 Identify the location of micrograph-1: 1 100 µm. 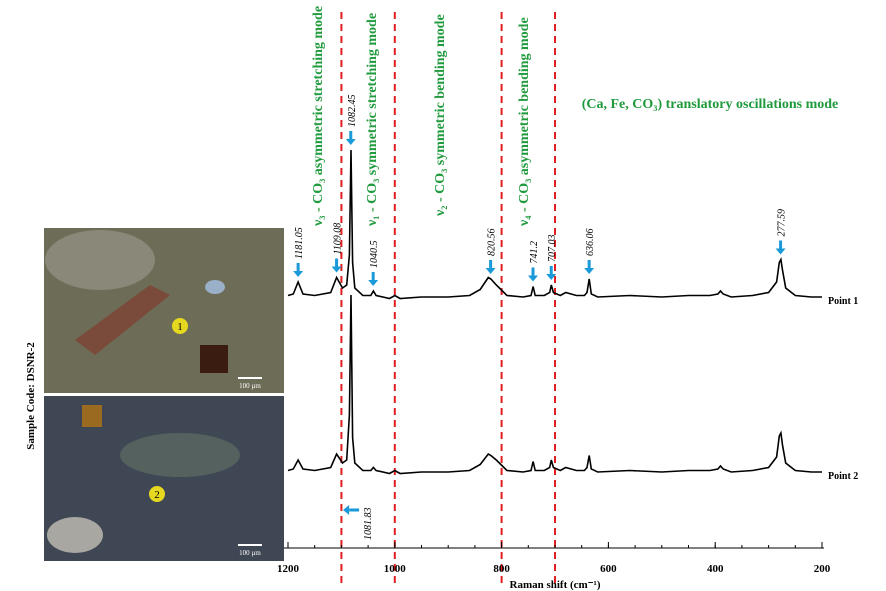
(164, 310).